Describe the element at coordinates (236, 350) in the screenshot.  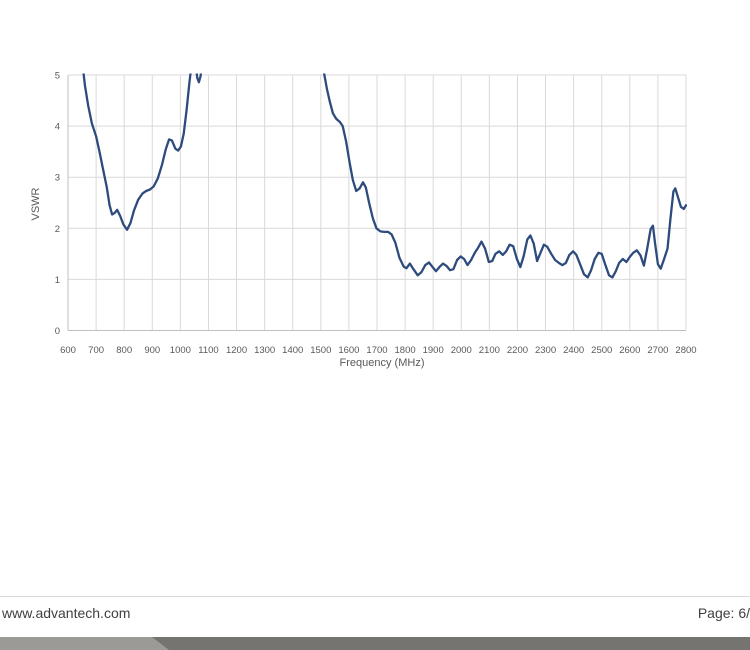
I see `x-tick-label: 1200` at that location.